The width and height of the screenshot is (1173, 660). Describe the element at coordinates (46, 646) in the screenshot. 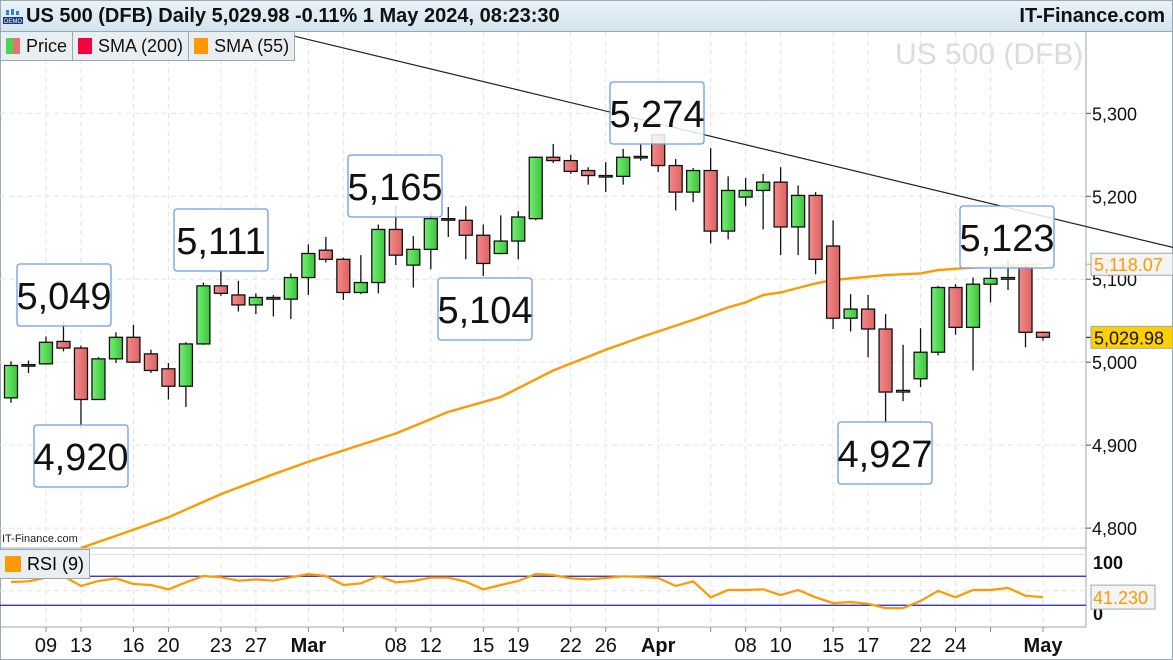

I see `x-tick-label: 09` at that location.